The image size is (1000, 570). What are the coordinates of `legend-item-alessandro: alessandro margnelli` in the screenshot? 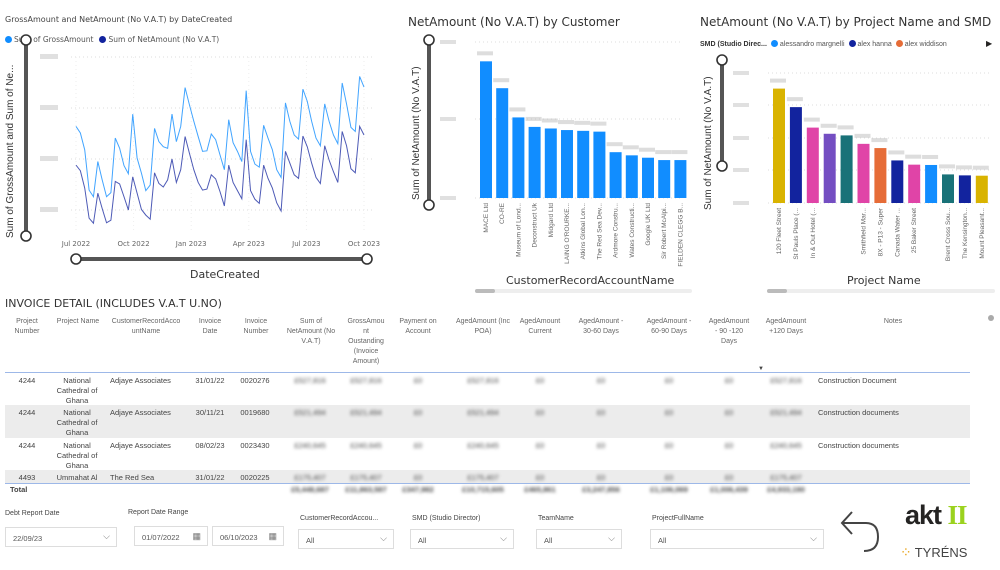 It's located at (807, 44).